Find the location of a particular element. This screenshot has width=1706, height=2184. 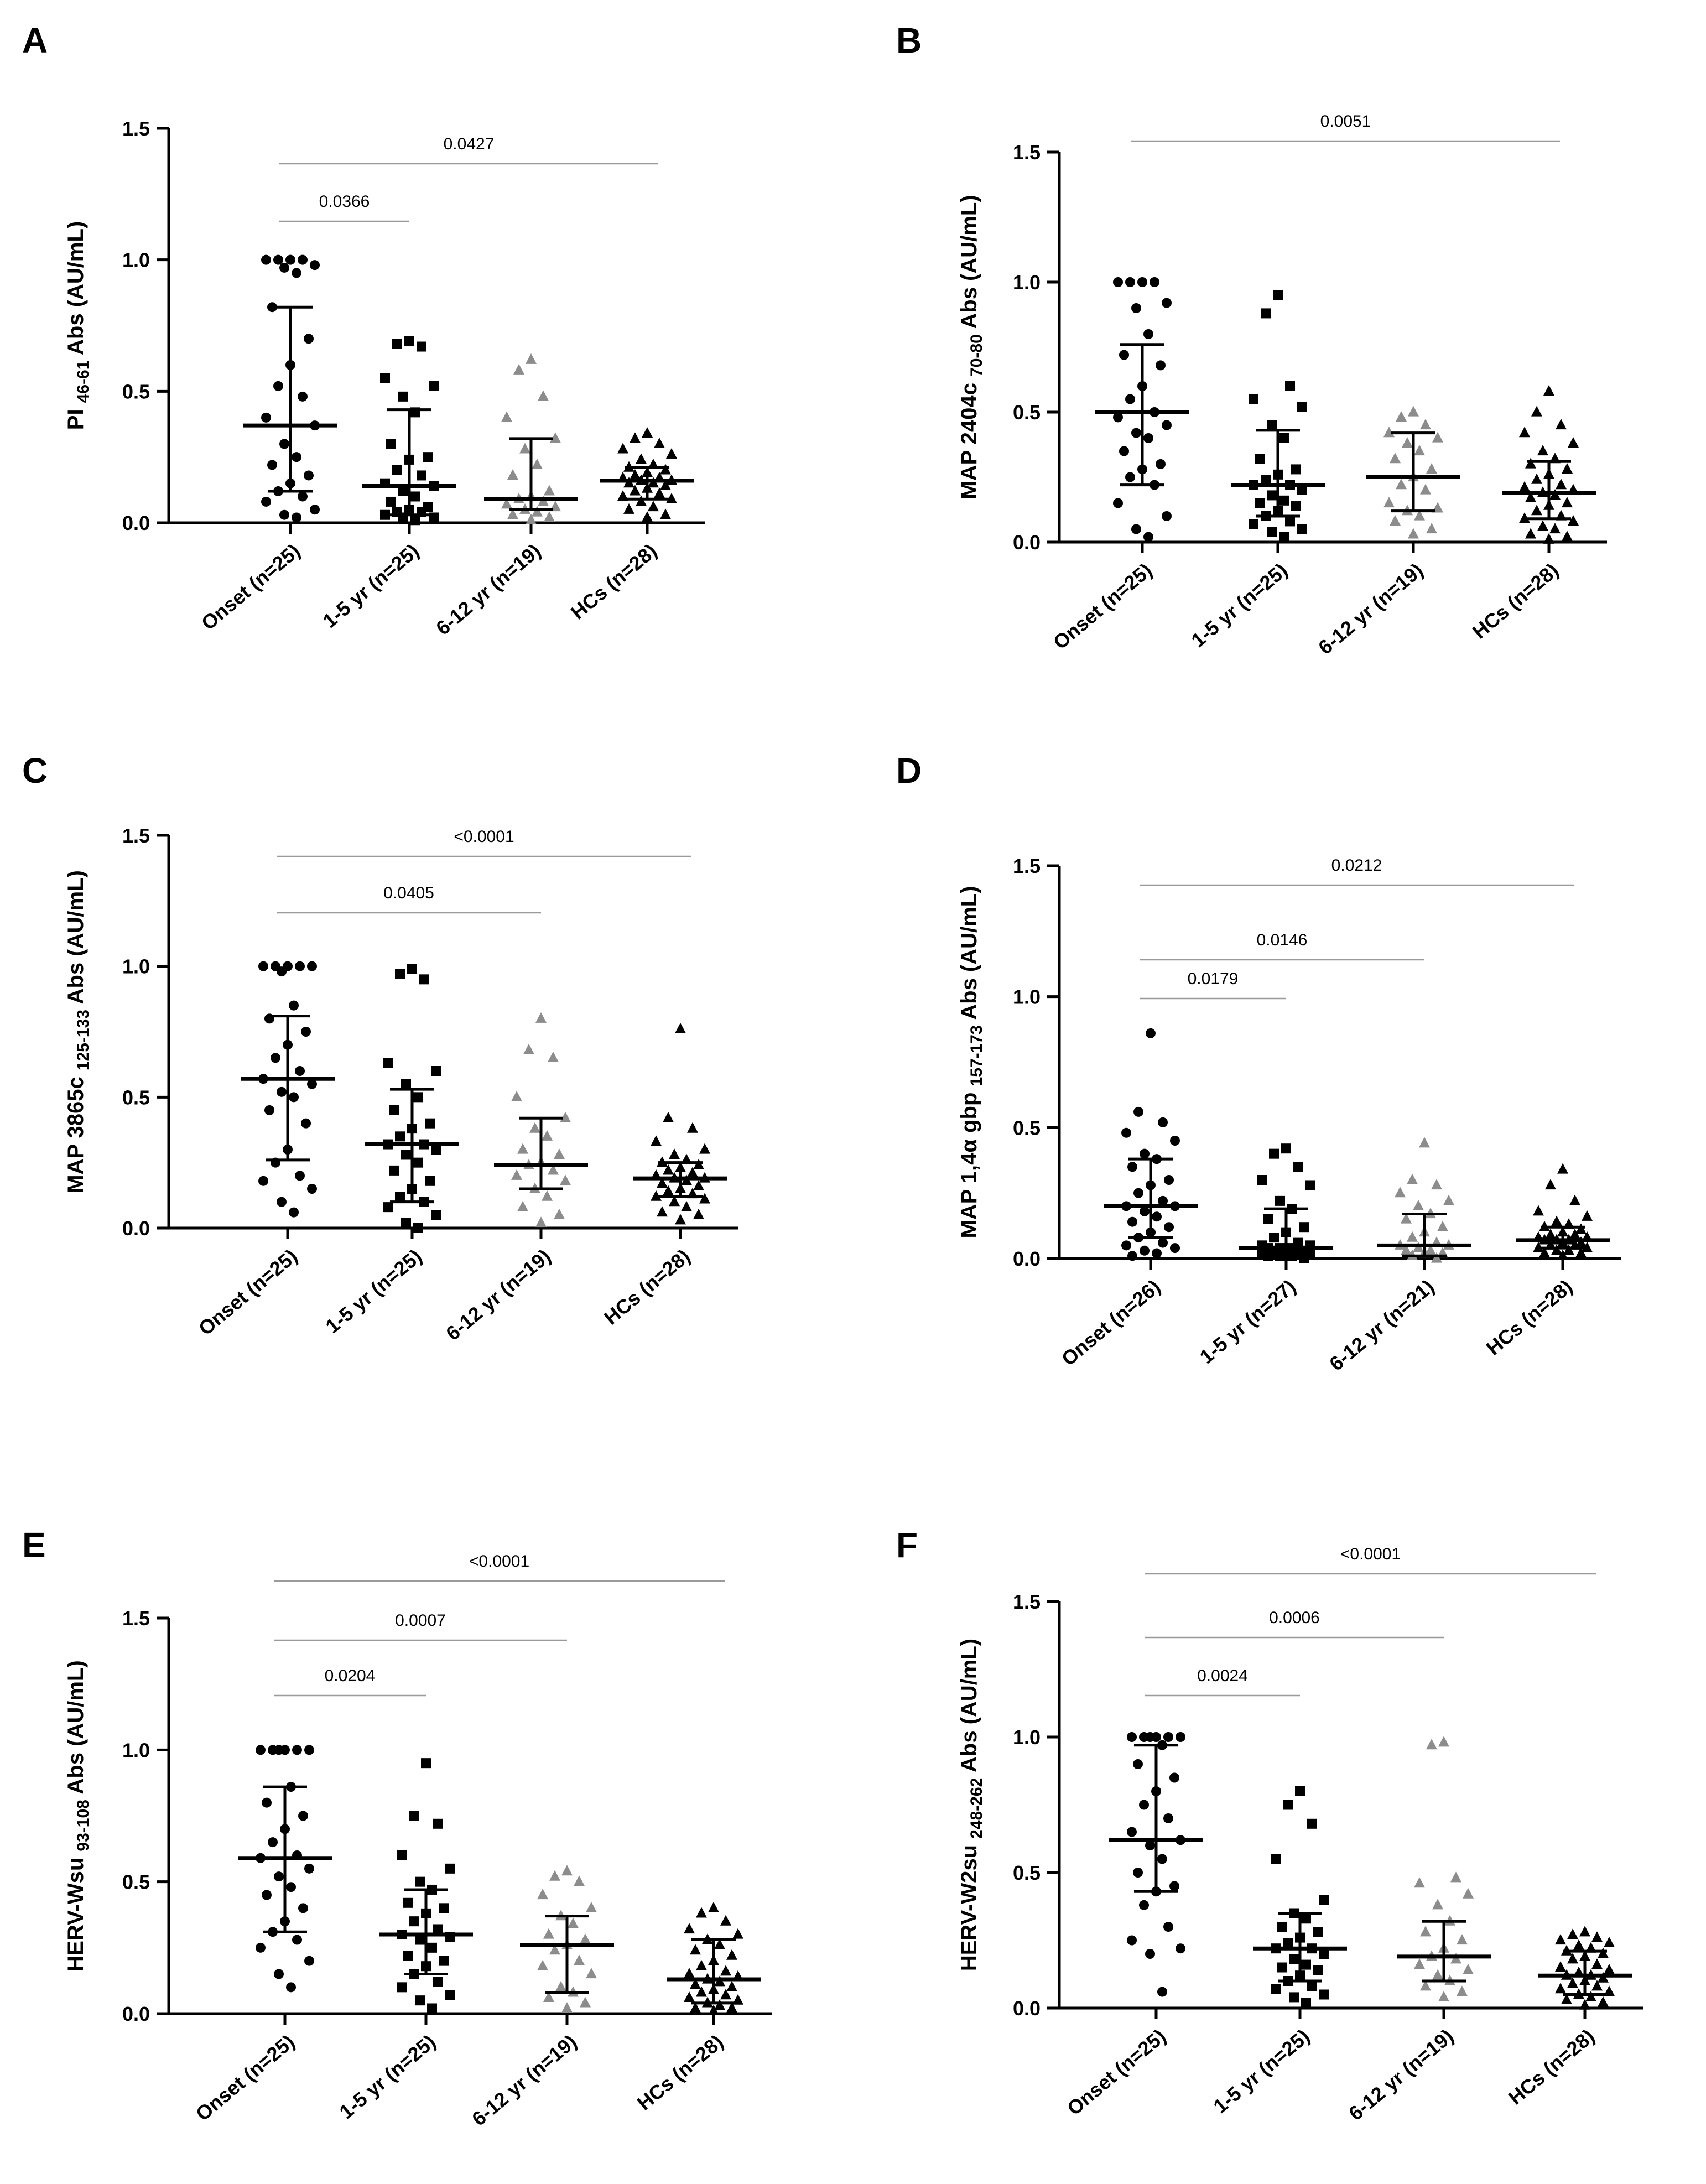

x-category-label: Onset (n=25) is located at coordinates (1116, 2072).